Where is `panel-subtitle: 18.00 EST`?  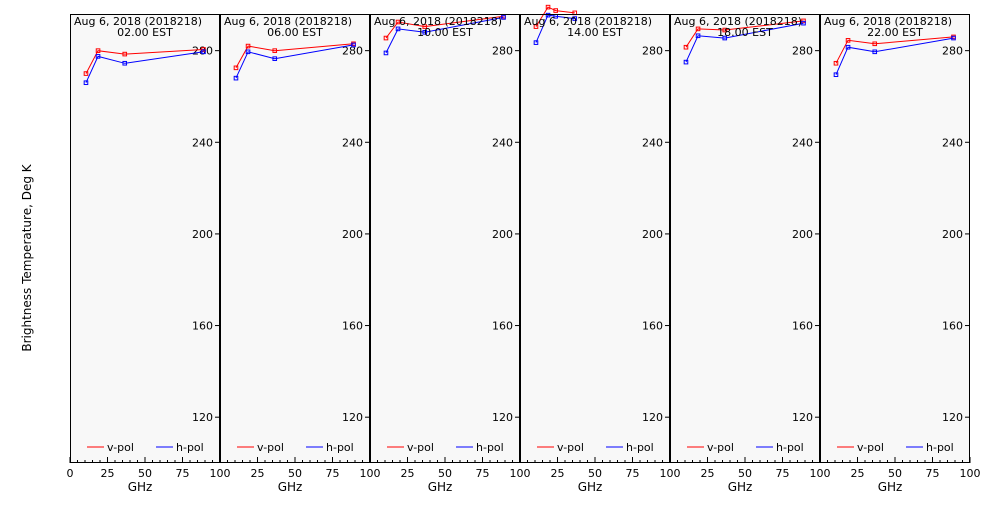 panel-subtitle: 18.00 EST is located at coordinates (745, 32).